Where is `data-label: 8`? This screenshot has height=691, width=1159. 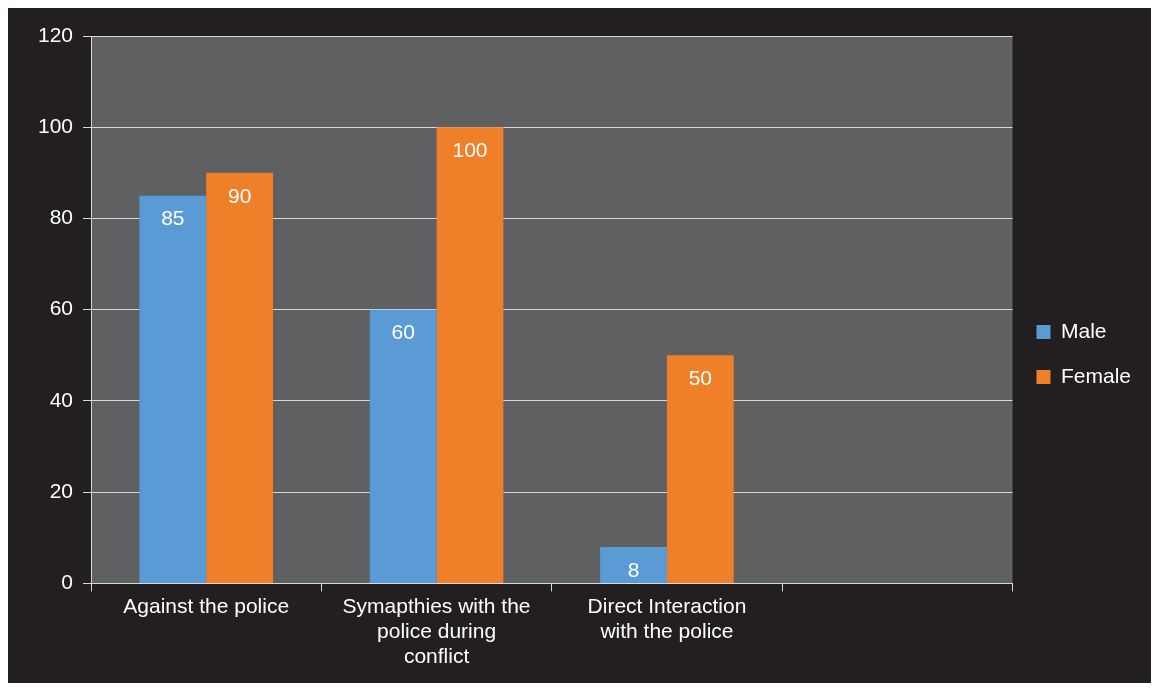 data-label: 8 is located at coordinates (633, 569).